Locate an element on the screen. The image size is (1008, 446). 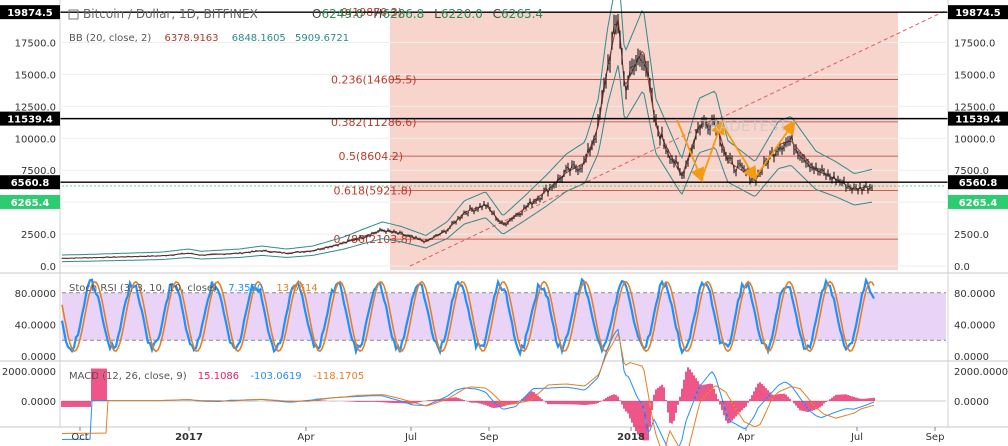
price-tag-right-text: 11539.4 is located at coordinates (978, 120).